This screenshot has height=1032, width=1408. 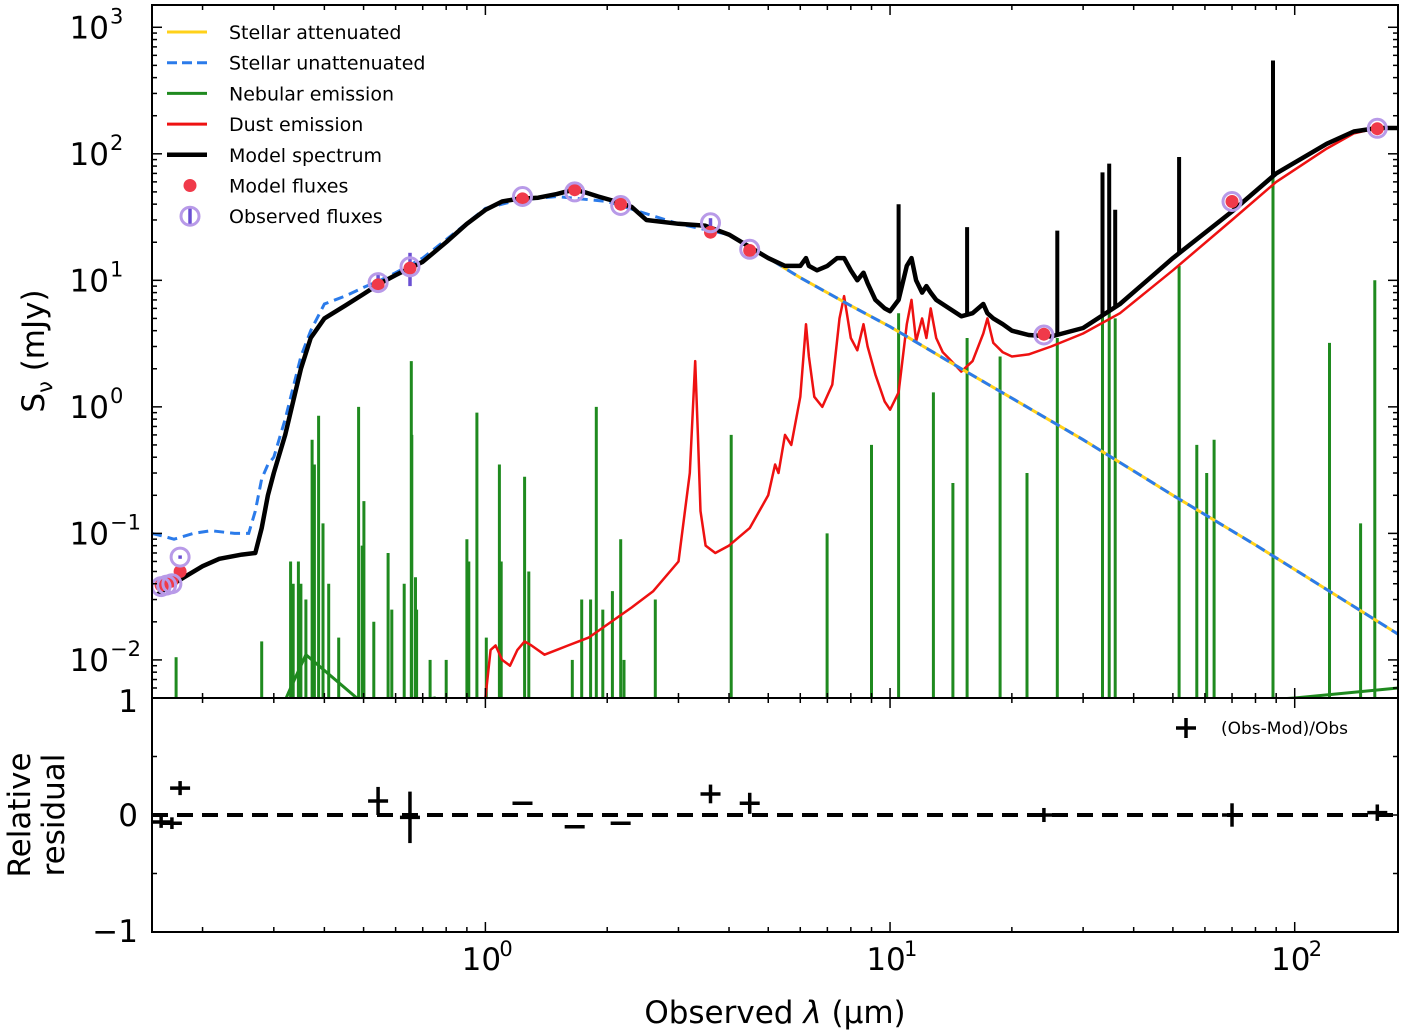 I want to click on legend-item: Stellar attenuated, so click(x=284, y=33).